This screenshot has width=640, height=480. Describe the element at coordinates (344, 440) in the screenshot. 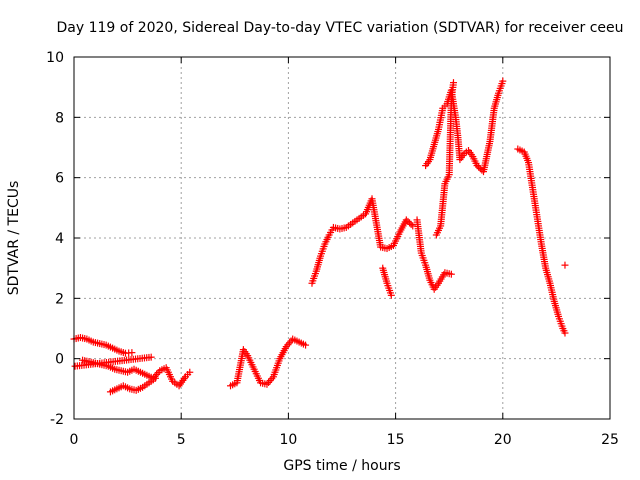

I see `x-tick-labels: 0 5 10 15 20 25` at that location.